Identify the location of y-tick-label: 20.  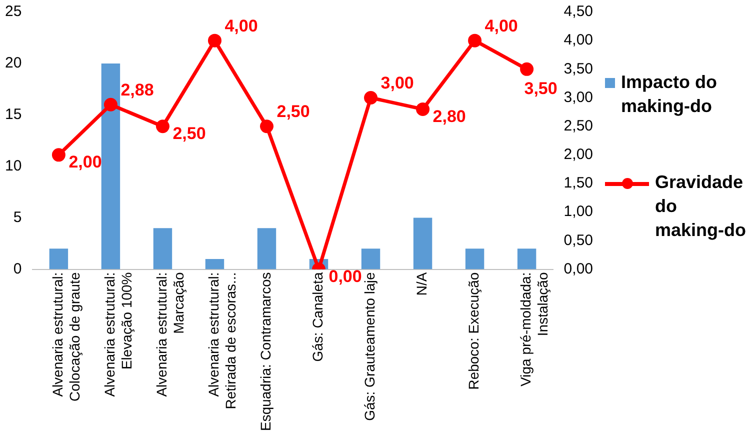
(13, 63).